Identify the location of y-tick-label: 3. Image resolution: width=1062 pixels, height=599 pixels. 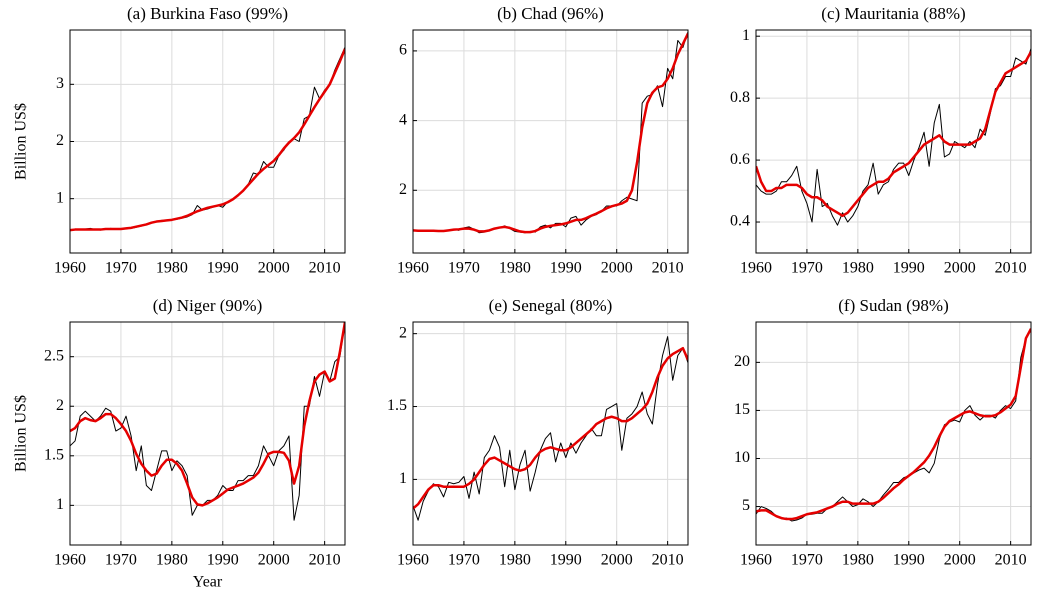
(60, 83).